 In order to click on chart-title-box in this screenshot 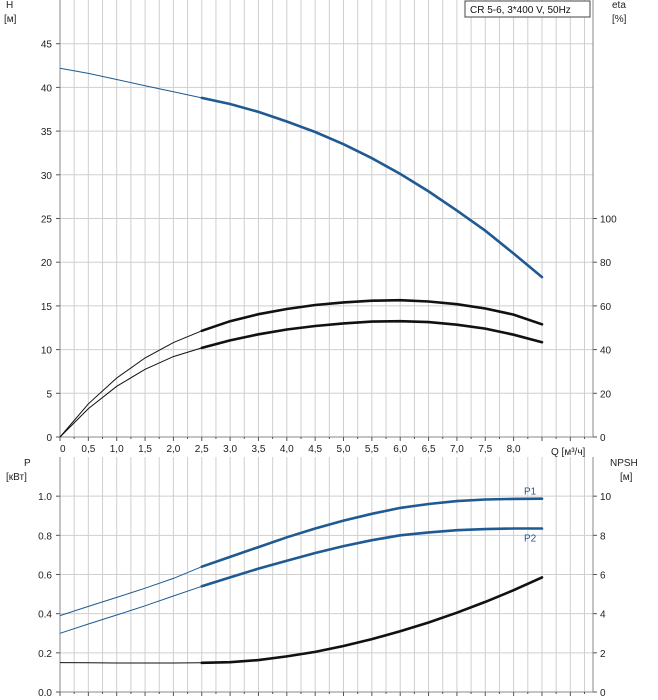, I will do `click(527, 9)`.